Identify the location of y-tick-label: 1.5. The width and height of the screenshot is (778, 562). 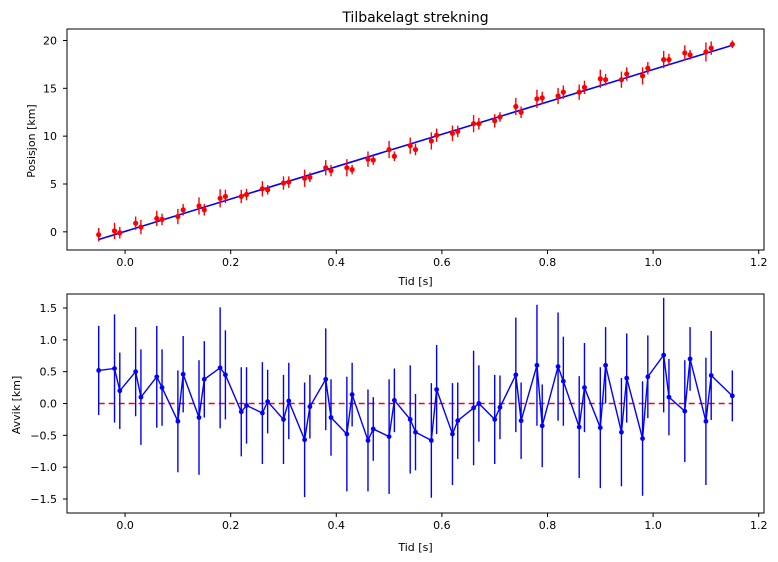
(49, 308).